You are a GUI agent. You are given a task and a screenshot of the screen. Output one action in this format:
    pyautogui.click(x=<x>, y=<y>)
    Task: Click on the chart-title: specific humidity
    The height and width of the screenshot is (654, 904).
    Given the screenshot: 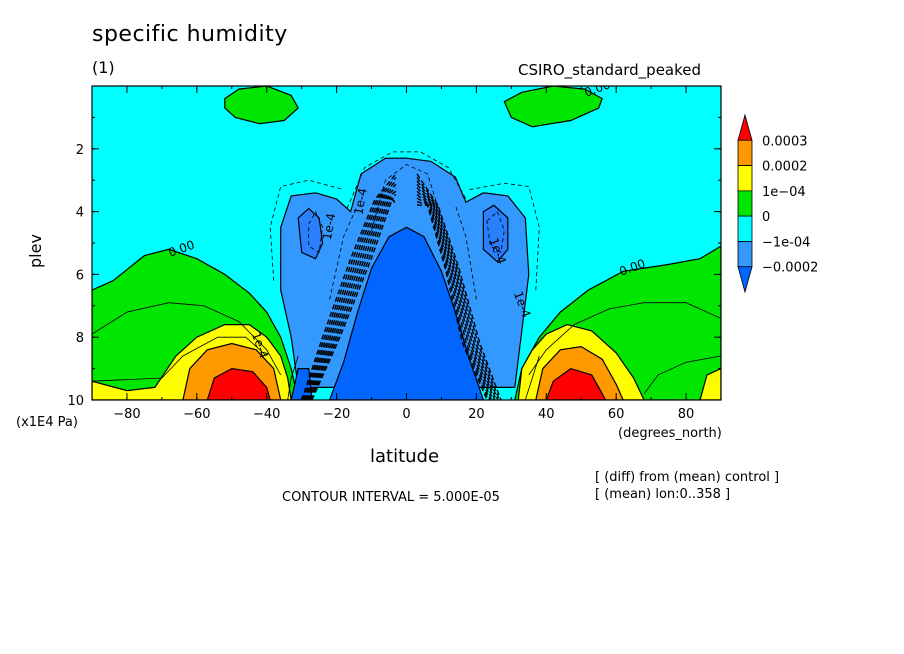 What is the action you would take?
    pyautogui.click(x=190, y=34)
    